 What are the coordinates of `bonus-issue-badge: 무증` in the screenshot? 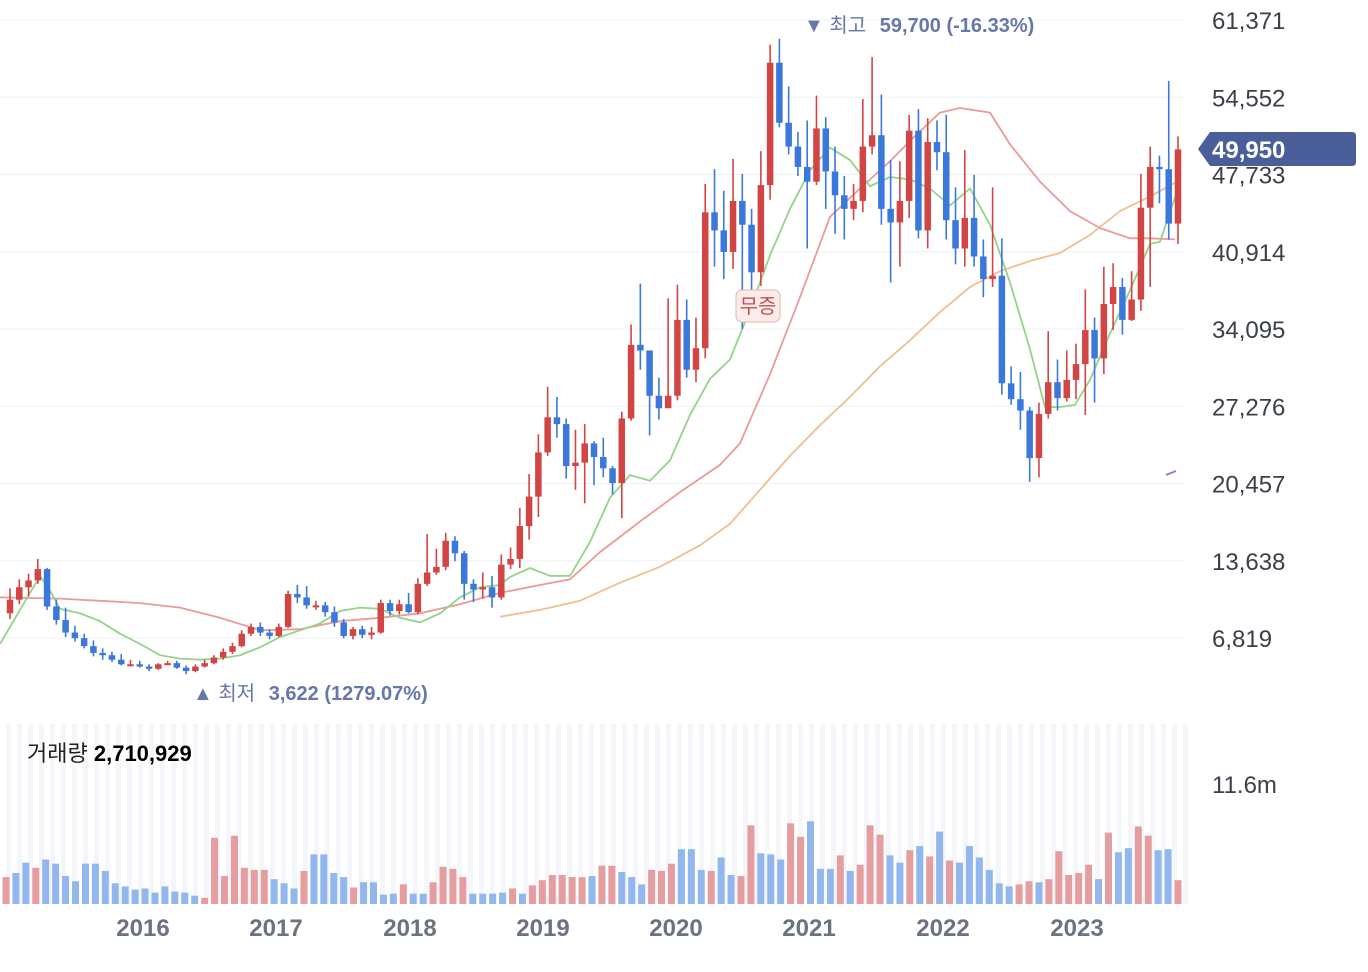 It's located at (758, 306).